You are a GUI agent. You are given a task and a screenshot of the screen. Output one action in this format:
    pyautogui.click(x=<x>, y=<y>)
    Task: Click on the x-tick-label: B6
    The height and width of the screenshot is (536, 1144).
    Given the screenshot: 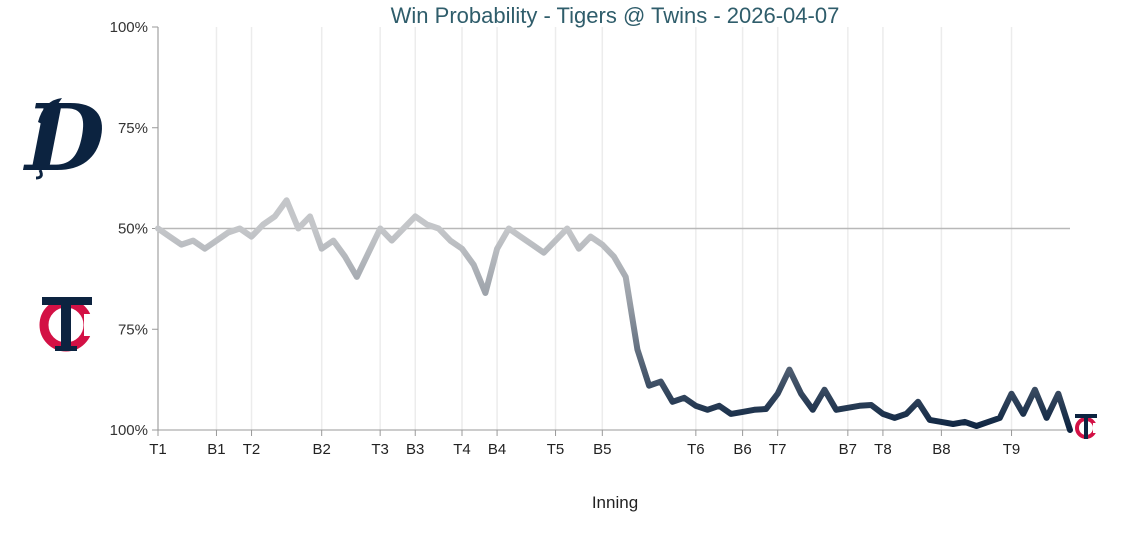 What is the action you would take?
    pyautogui.click(x=742, y=449)
    